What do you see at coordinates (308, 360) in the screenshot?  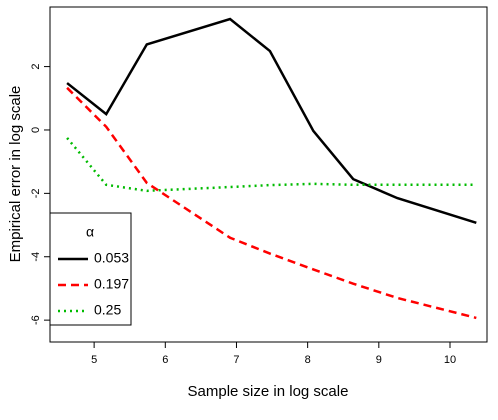 I see `x-tick-label: 8` at bounding box center [308, 360].